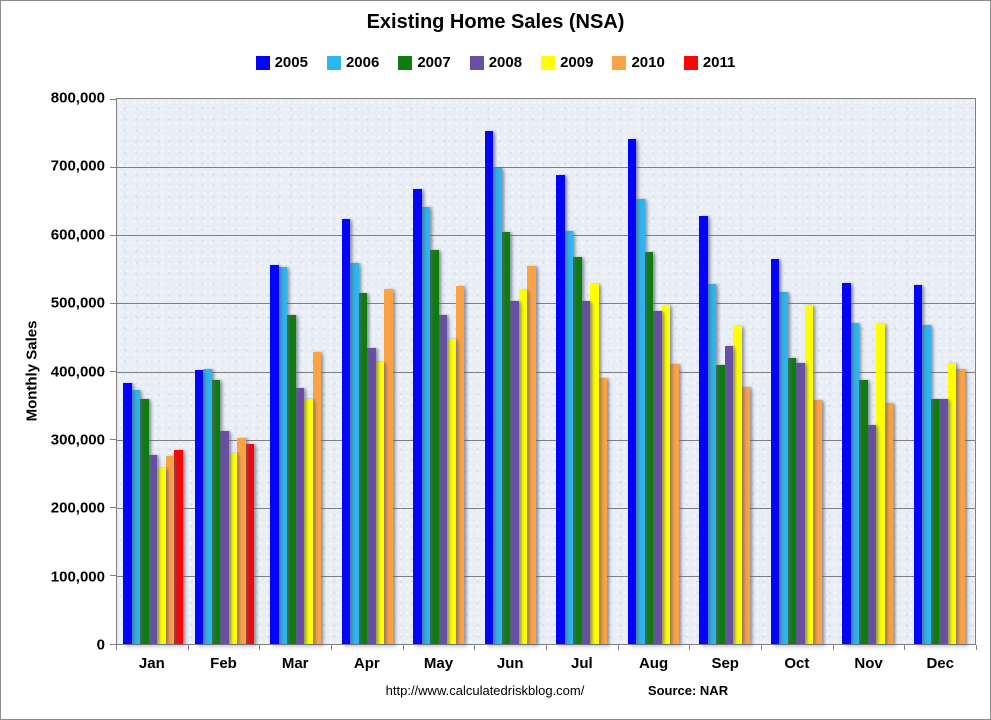 Image resolution: width=991 pixels, height=720 pixels. I want to click on bar-group-jul, so click(582, 371).